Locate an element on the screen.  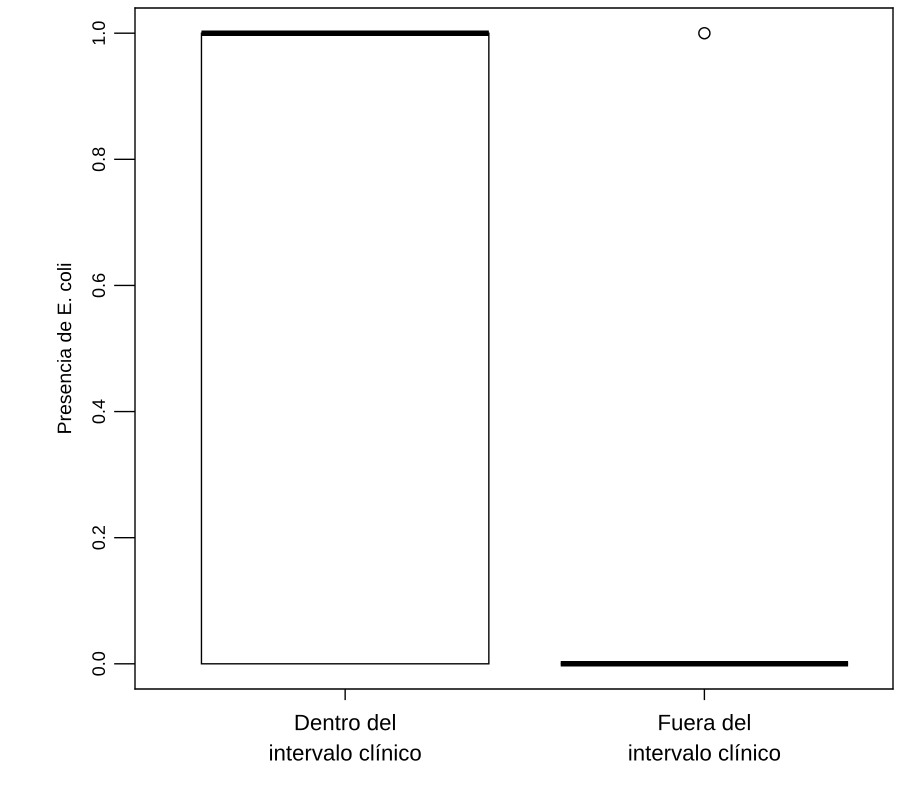
x-tick-label: Fuera del intervalo clínico is located at coordinates (704, 737).